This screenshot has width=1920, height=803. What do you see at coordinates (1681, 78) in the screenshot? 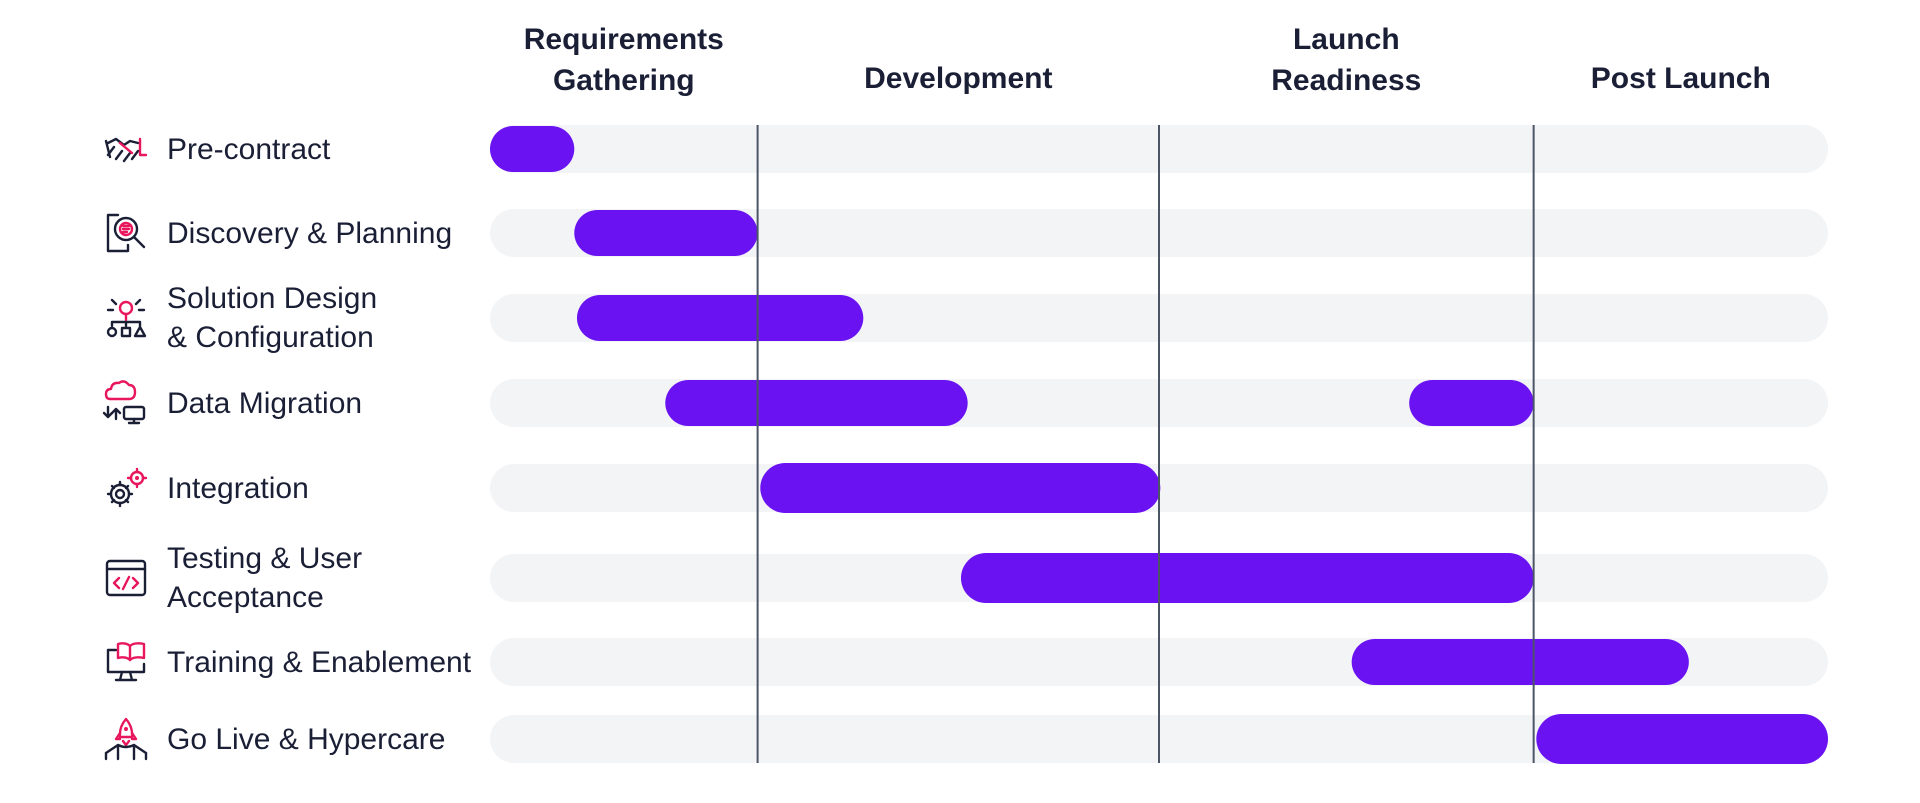
I see `phase-header: Post Launch` at bounding box center [1681, 78].